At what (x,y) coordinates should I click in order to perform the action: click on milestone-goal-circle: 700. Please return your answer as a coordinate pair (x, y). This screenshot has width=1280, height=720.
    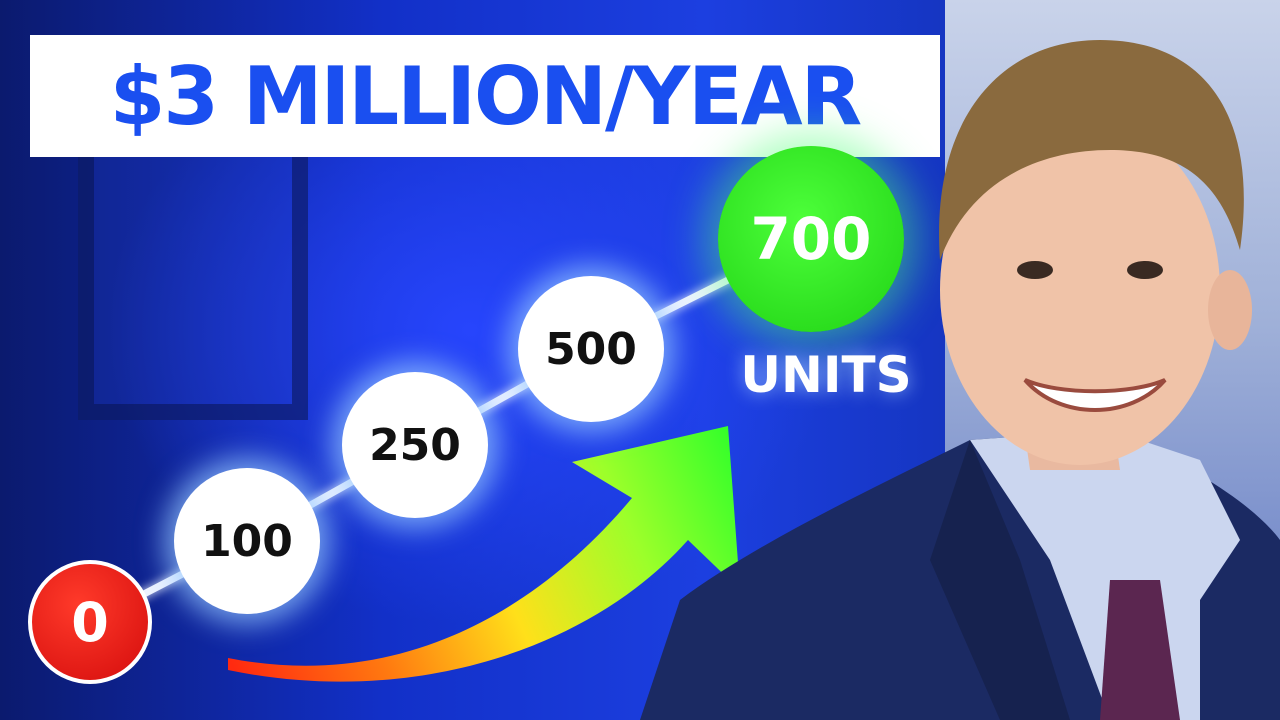
    Looking at the image, I should click on (811, 239).